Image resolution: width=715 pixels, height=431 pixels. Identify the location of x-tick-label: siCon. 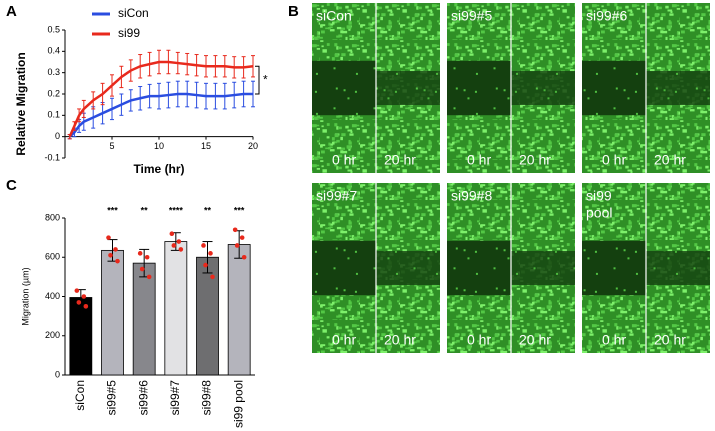
(80, 395).